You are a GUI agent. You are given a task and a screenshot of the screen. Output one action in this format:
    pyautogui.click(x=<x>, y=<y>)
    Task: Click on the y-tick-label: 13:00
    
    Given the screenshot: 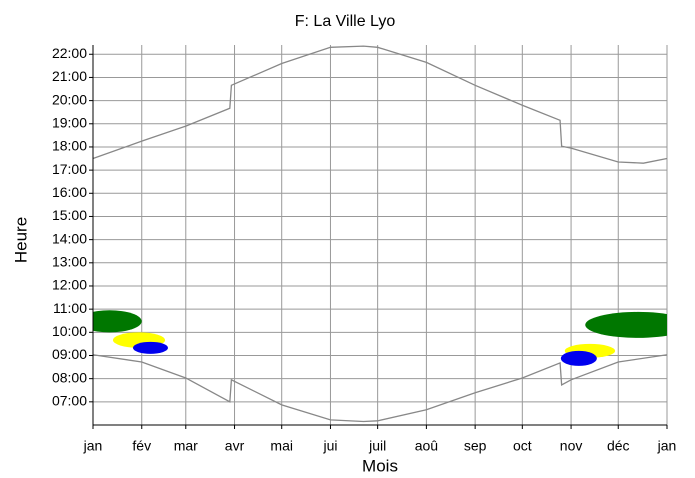 What is the action you would take?
    pyautogui.click(x=69, y=262)
    